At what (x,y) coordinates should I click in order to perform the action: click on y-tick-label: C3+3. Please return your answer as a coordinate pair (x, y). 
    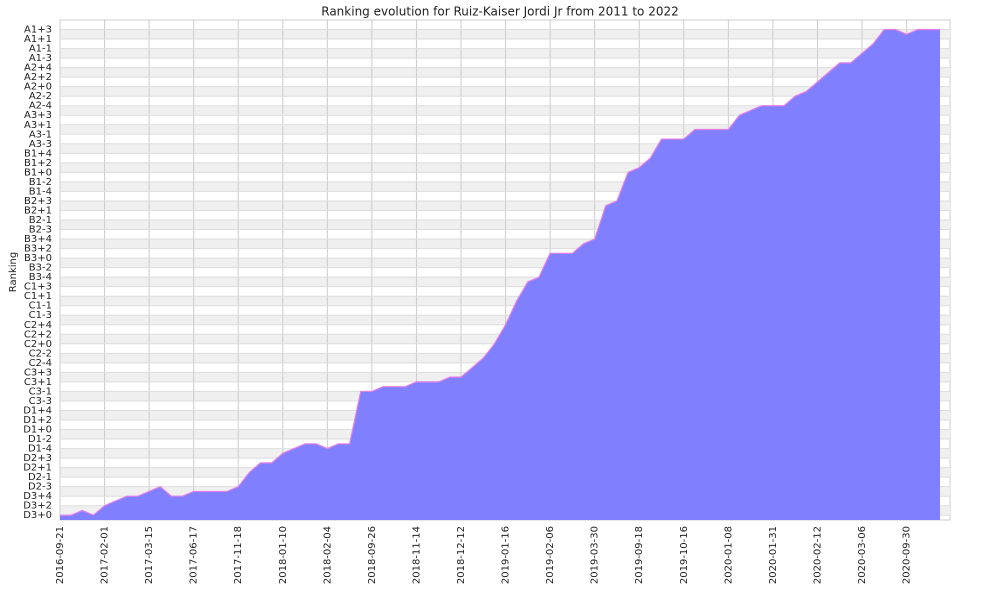
    Looking at the image, I should click on (38, 372).